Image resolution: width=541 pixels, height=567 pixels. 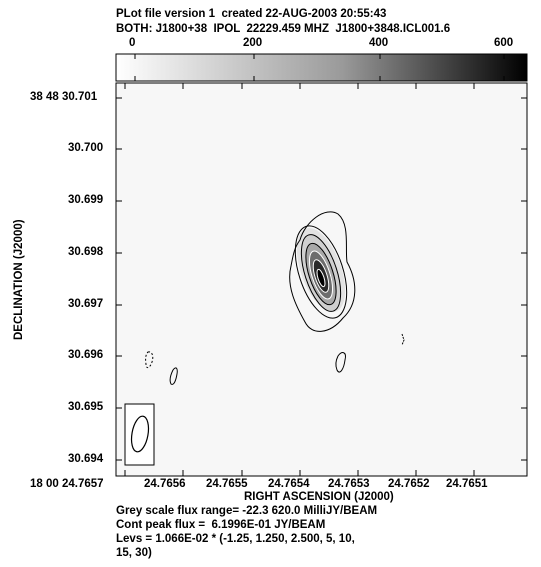 What do you see at coordinates (349, 484) in the screenshot?
I see `x-tick-label: 24.7653` at bounding box center [349, 484].